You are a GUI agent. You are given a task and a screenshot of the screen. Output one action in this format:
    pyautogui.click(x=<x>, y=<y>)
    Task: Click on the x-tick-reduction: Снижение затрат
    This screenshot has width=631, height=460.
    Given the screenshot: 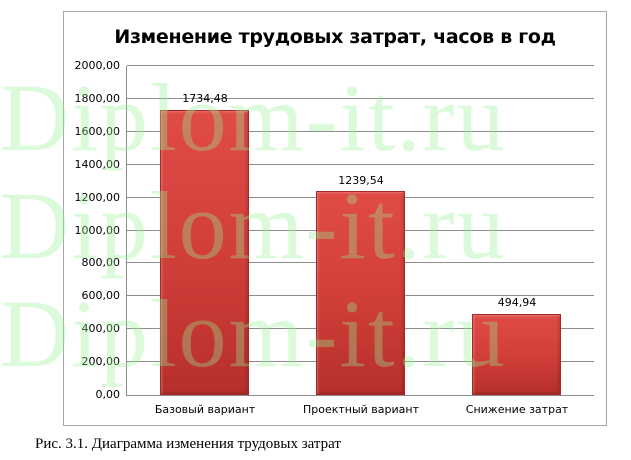 What is the action you would take?
    pyautogui.click(x=517, y=409)
    